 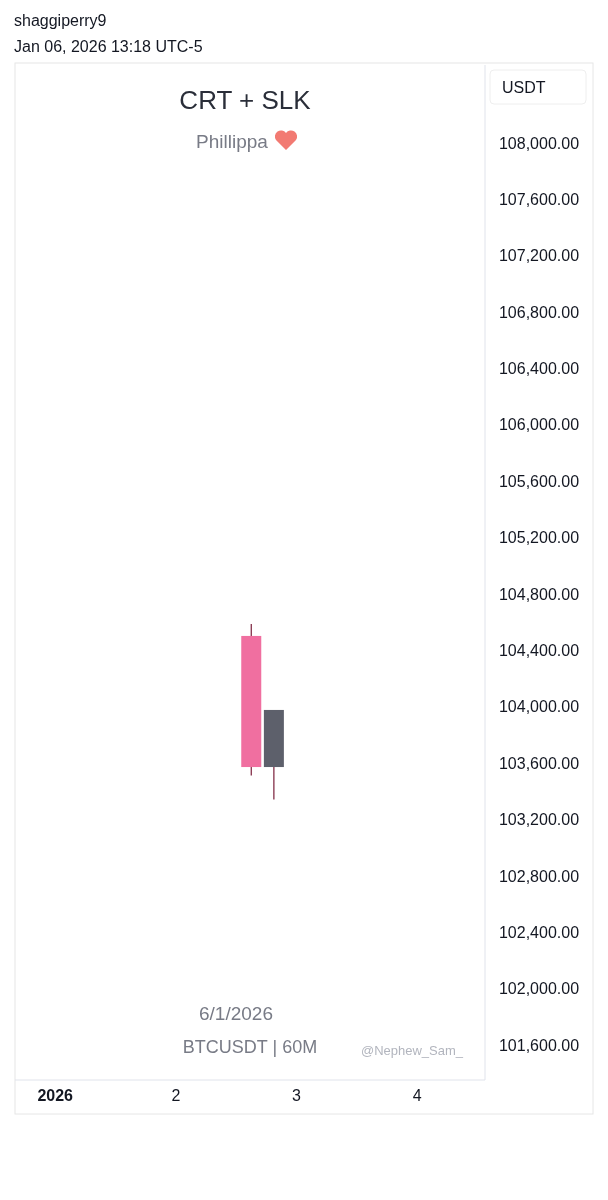 What do you see at coordinates (55, 1095) in the screenshot?
I see `x-tick-label: 2026` at bounding box center [55, 1095].